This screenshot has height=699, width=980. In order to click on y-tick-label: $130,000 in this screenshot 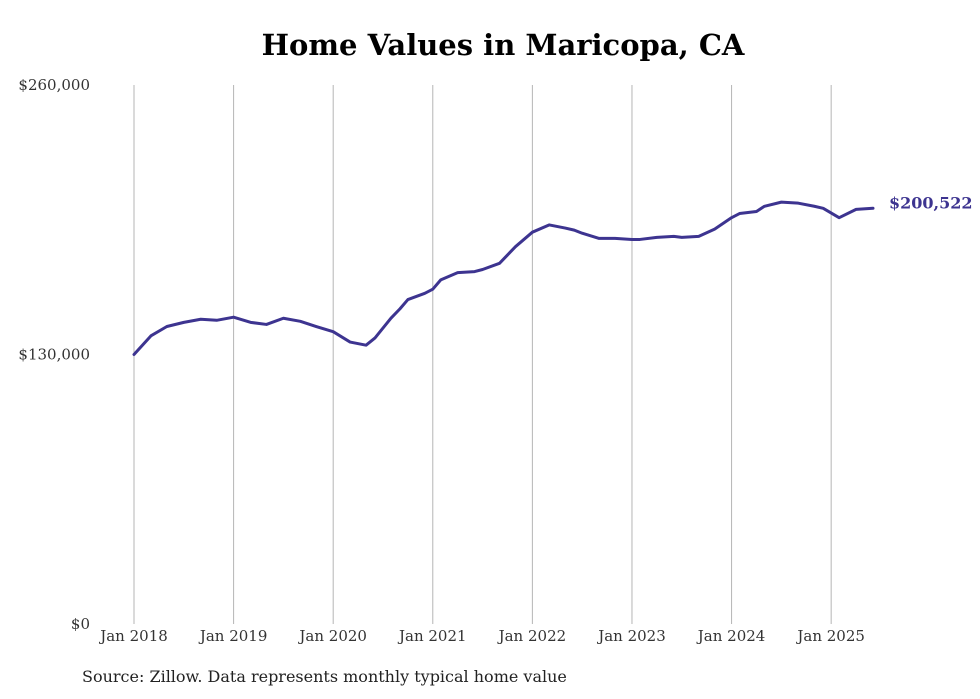, I will do `click(54, 355)`.